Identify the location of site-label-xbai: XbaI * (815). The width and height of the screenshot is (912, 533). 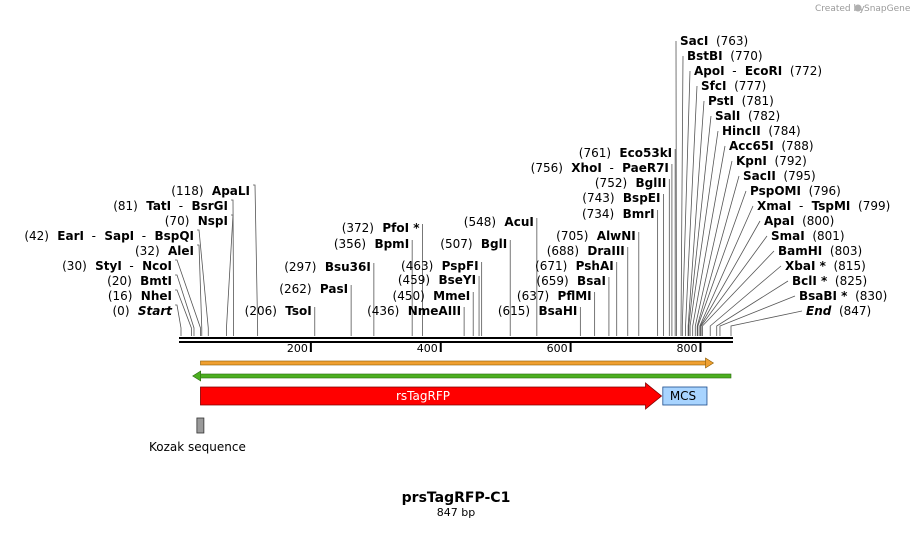
(825, 266).